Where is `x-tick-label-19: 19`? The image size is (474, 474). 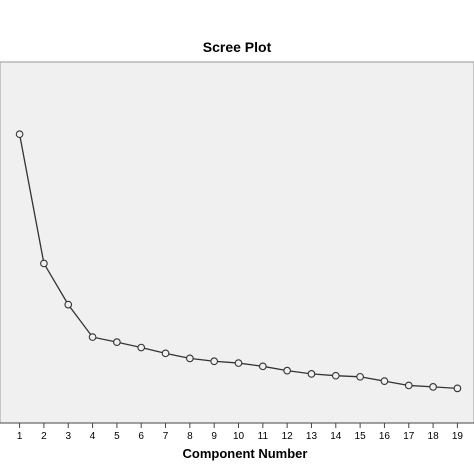
x-tick-label-19: 19 is located at coordinates (458, 436).